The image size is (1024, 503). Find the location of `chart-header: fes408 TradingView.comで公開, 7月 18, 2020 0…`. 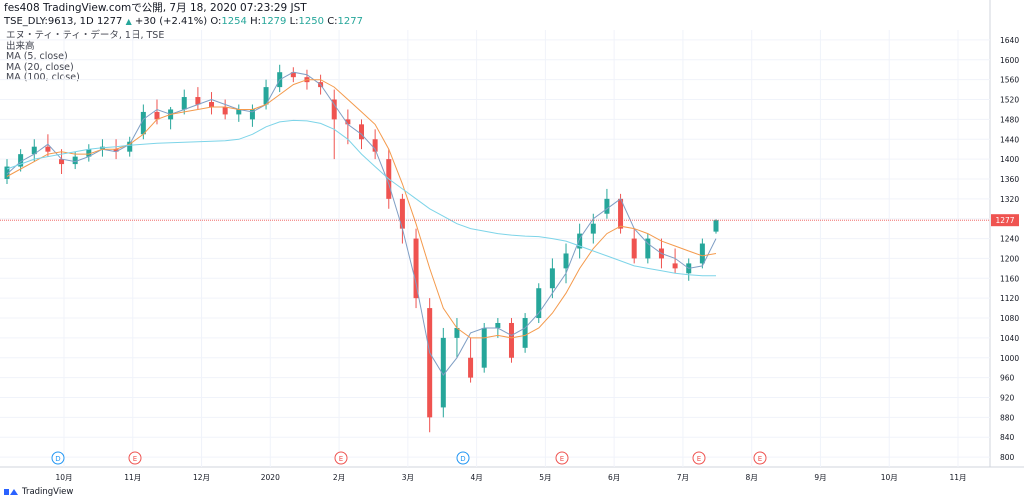

chart-header: fes408 TradingView.comで公開, 7月 18, 2020 0… is located at coordinates (183, 15).